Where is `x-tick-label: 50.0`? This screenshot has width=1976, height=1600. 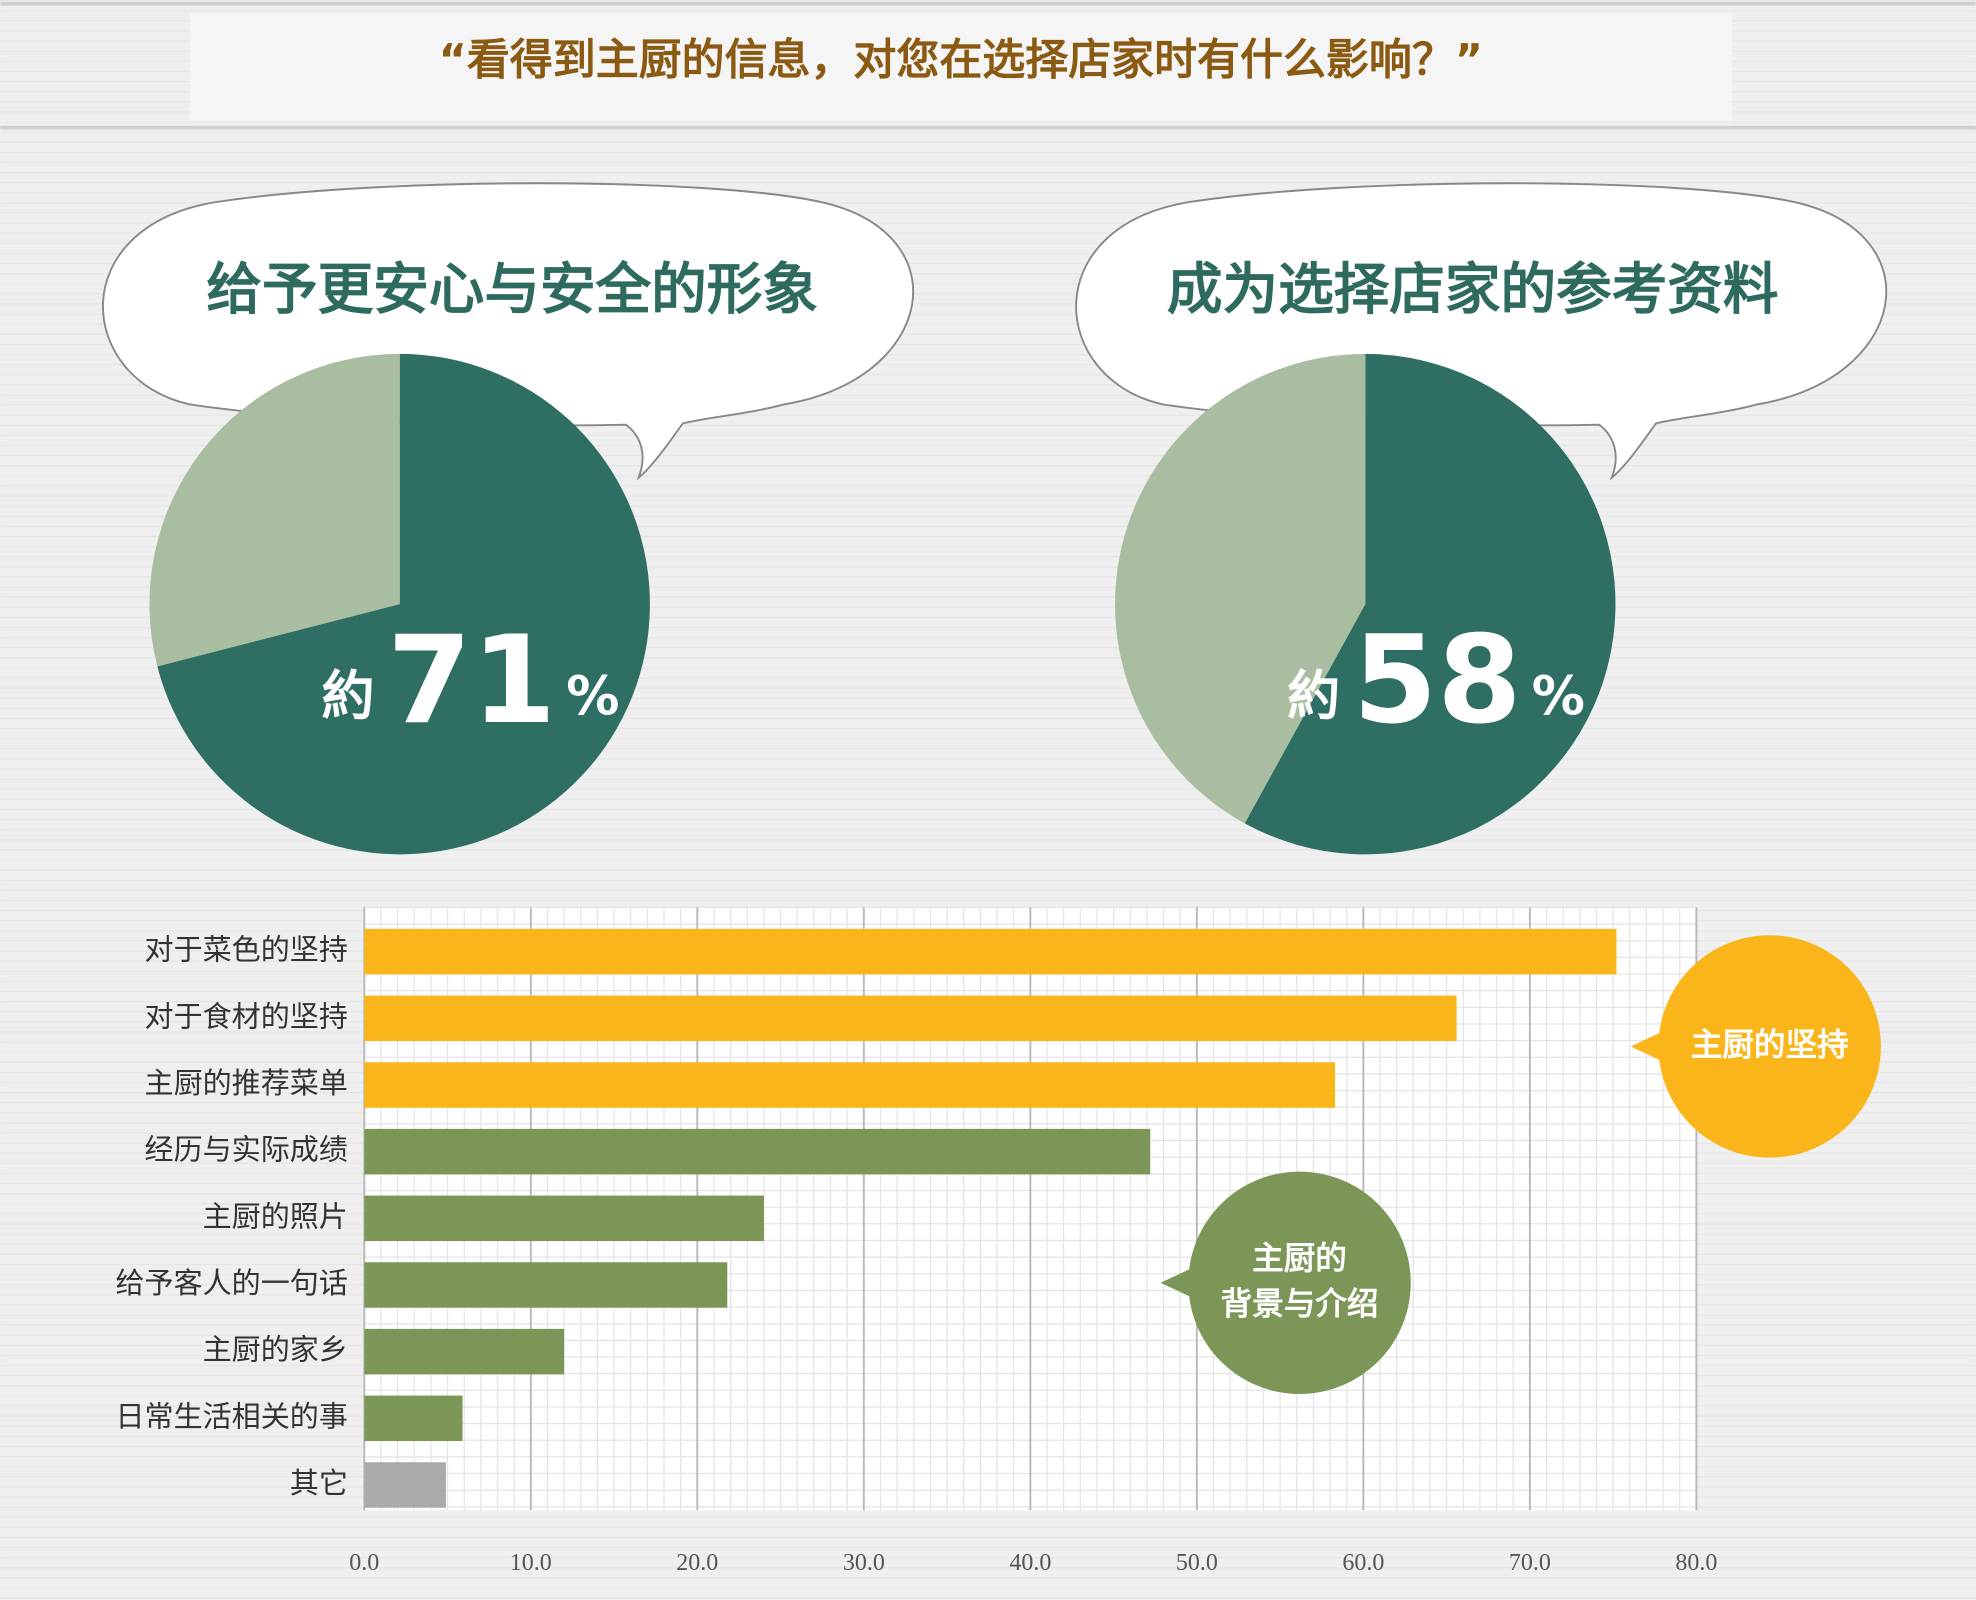 x-tick-label: 50.0 is located at coordinates (1197, 1563).